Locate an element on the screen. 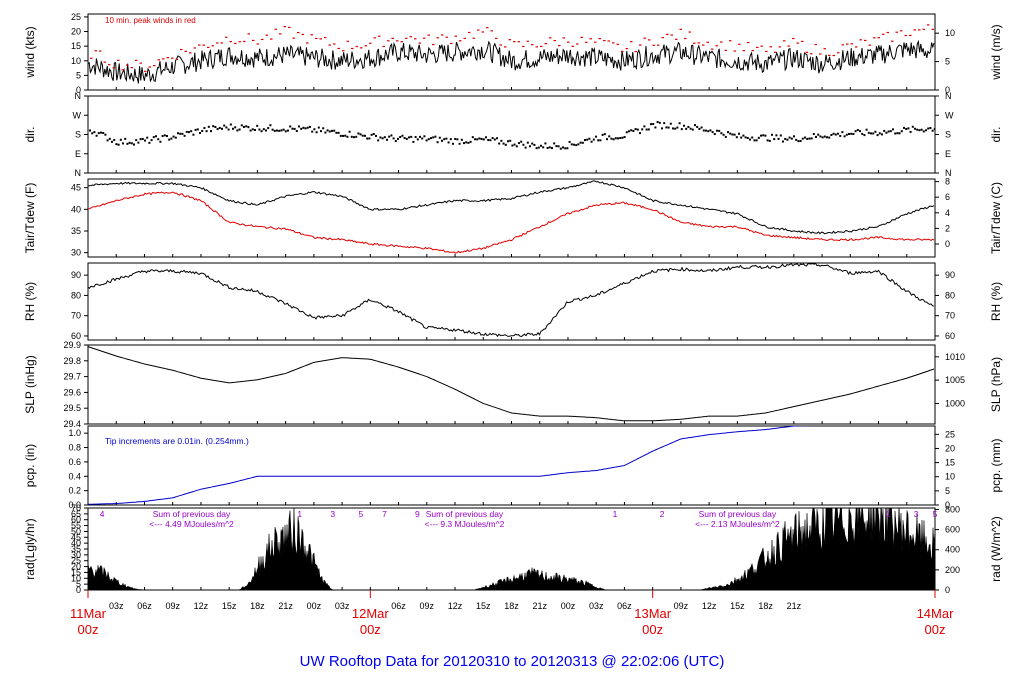 The width and height of the screenshot is (1024, 700). y-tick-label-left: S is located at coordinates (78, 135).